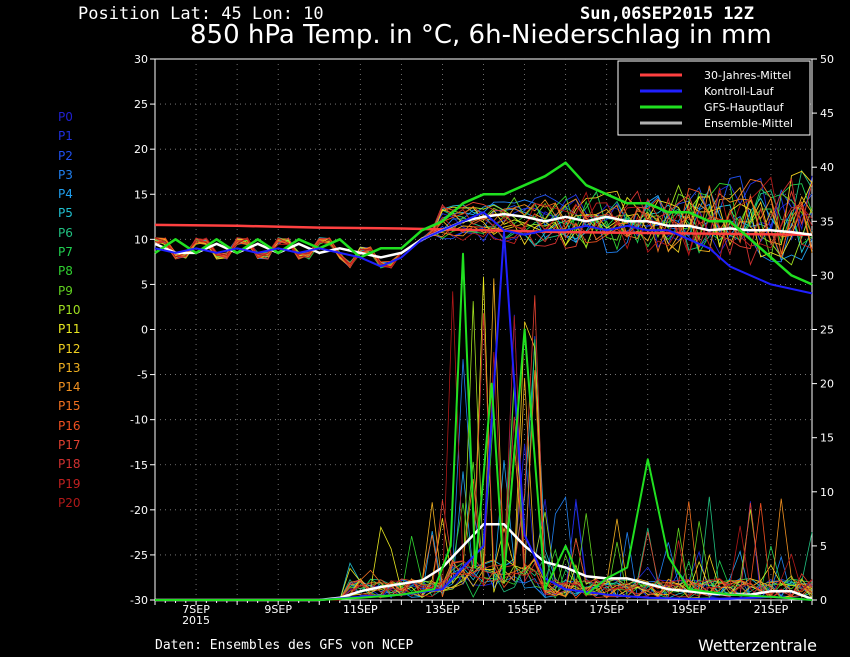 Image resolution: width=850 pixels, height=657 pixels. Describe the element at coordinates (278, 609) in the screenshot. I see `x-tick-label: 9SEP` at that location.